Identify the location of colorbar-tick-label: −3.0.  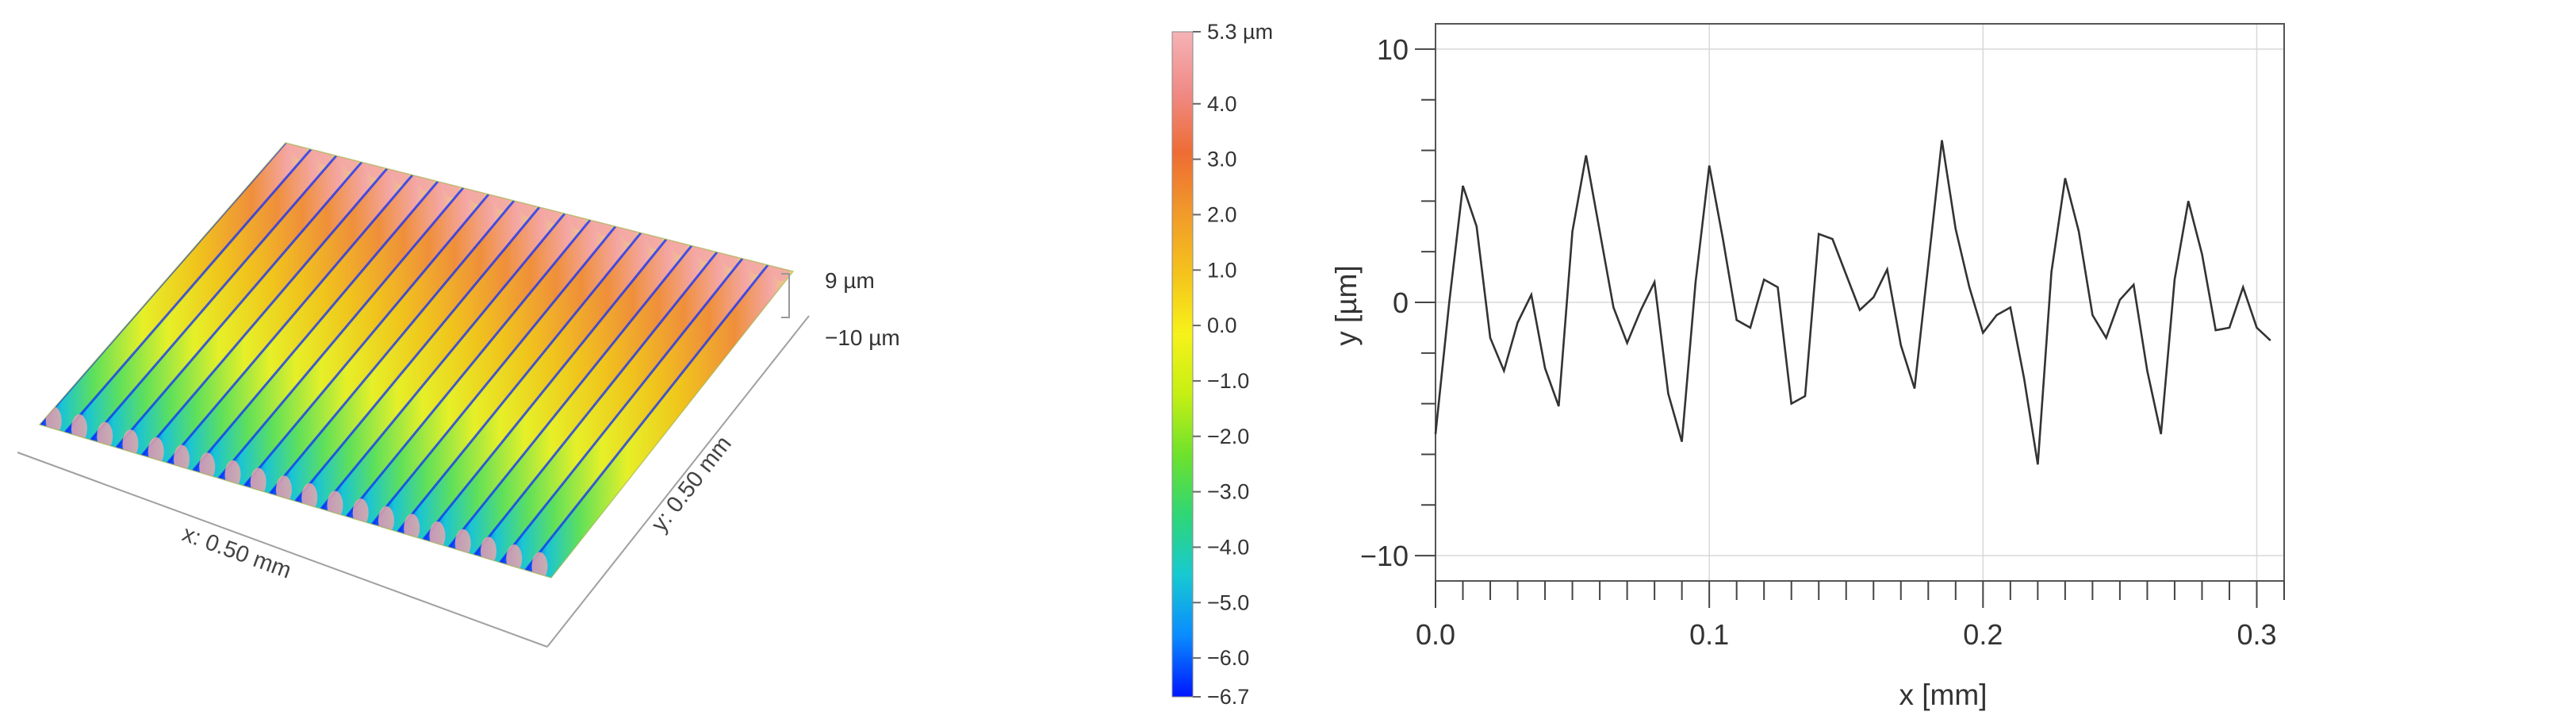
(1228, 492).